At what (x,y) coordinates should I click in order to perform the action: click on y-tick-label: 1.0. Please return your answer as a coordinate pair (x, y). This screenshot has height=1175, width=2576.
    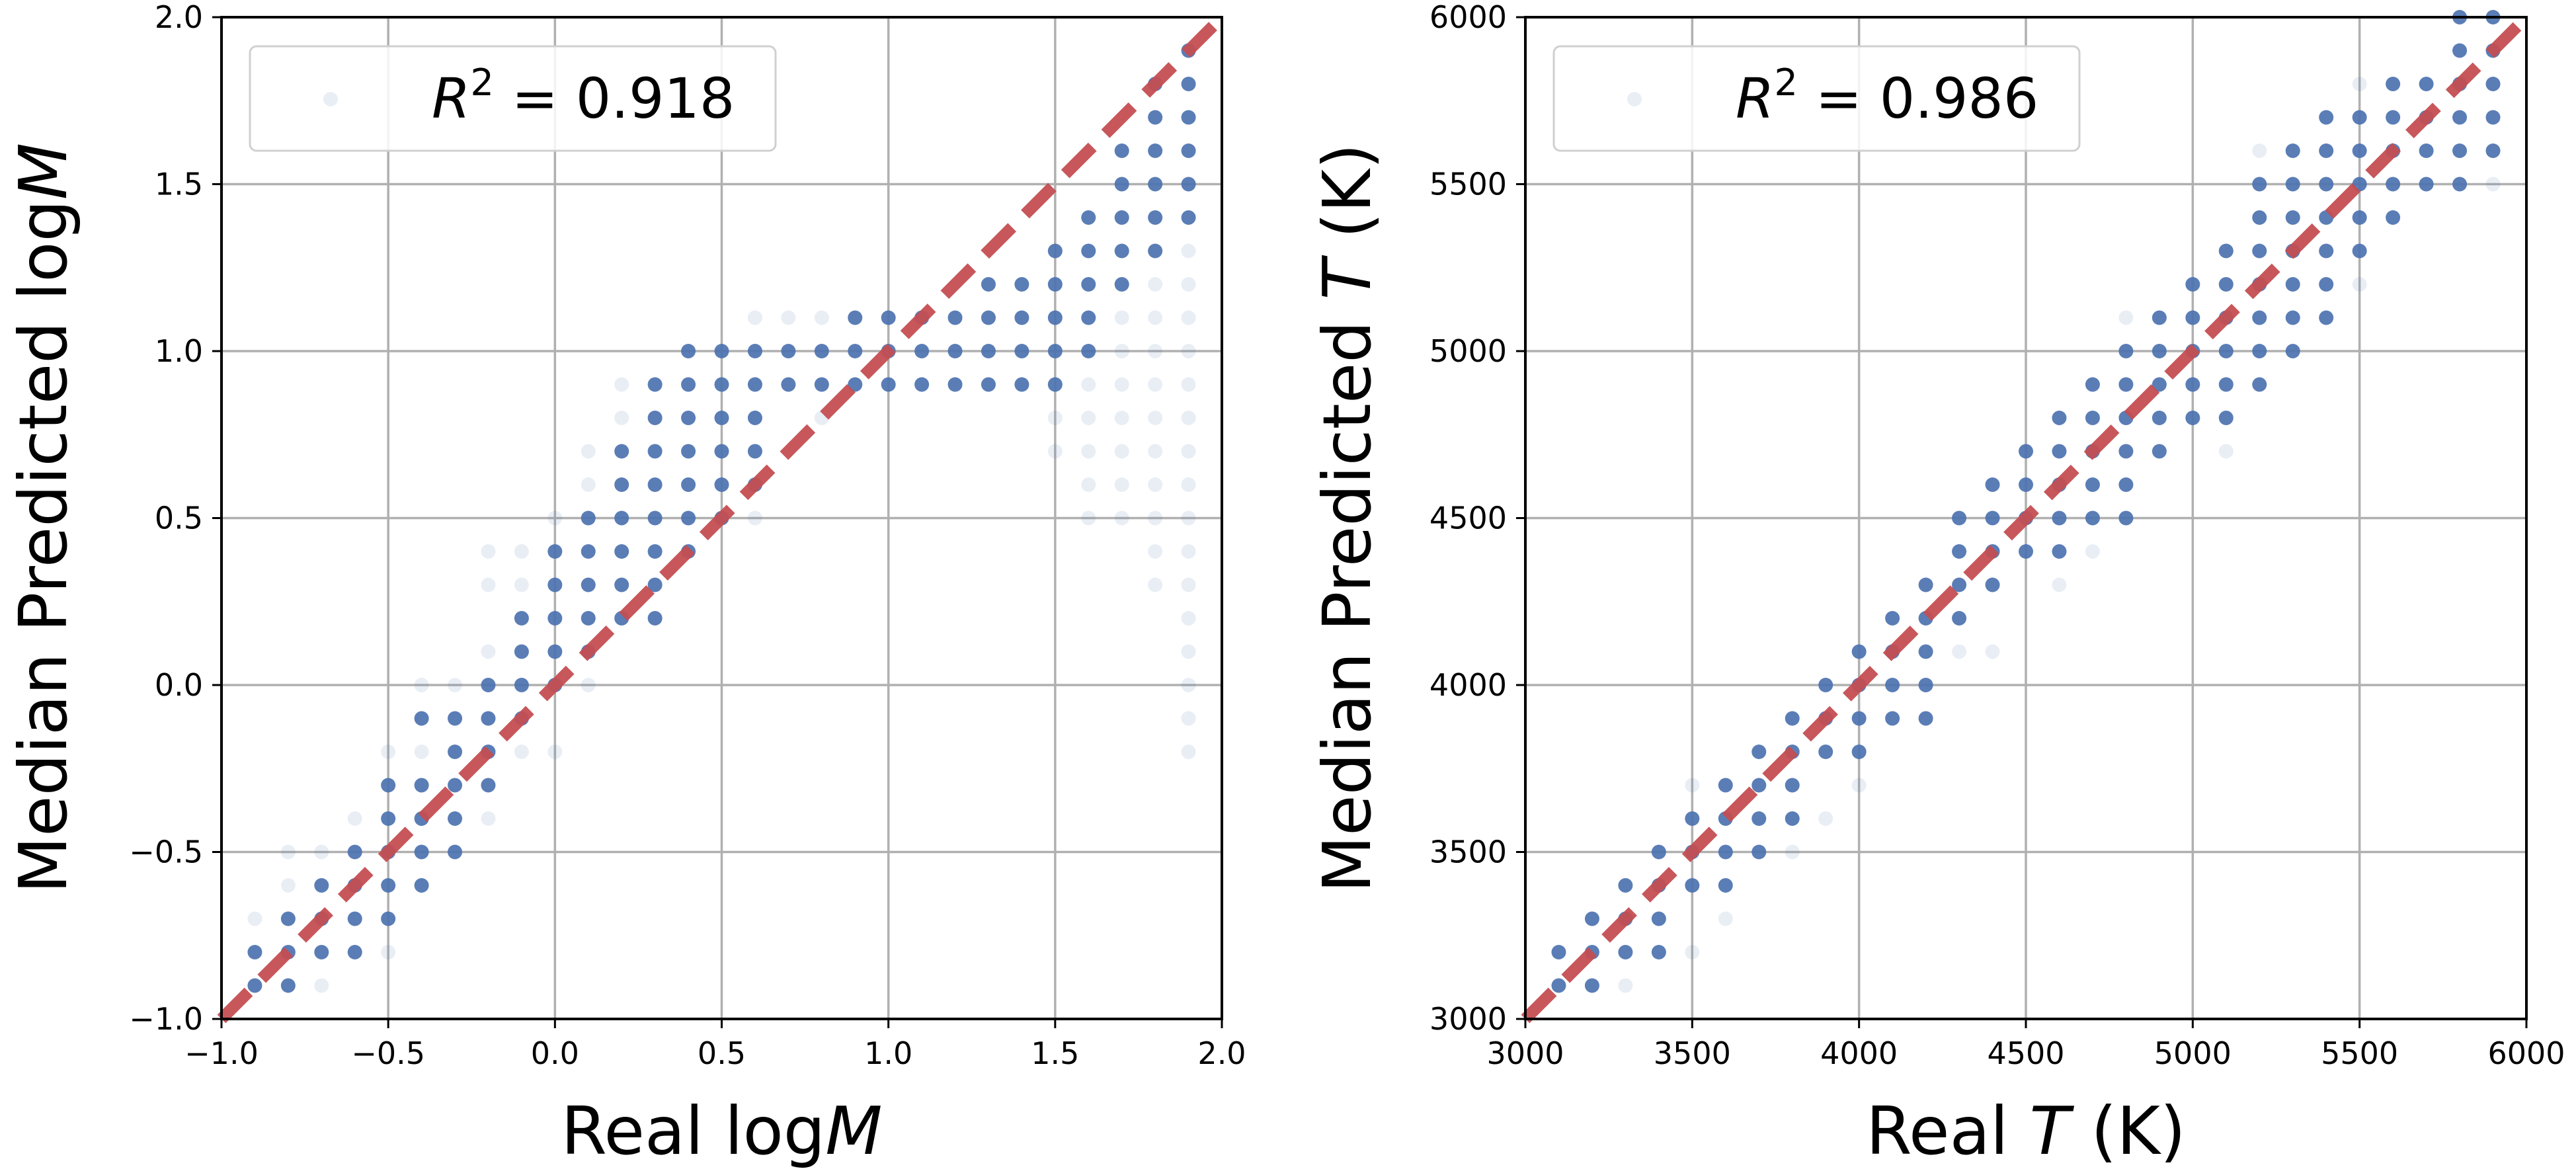
    Looking at the image, I should click on (179, 351).